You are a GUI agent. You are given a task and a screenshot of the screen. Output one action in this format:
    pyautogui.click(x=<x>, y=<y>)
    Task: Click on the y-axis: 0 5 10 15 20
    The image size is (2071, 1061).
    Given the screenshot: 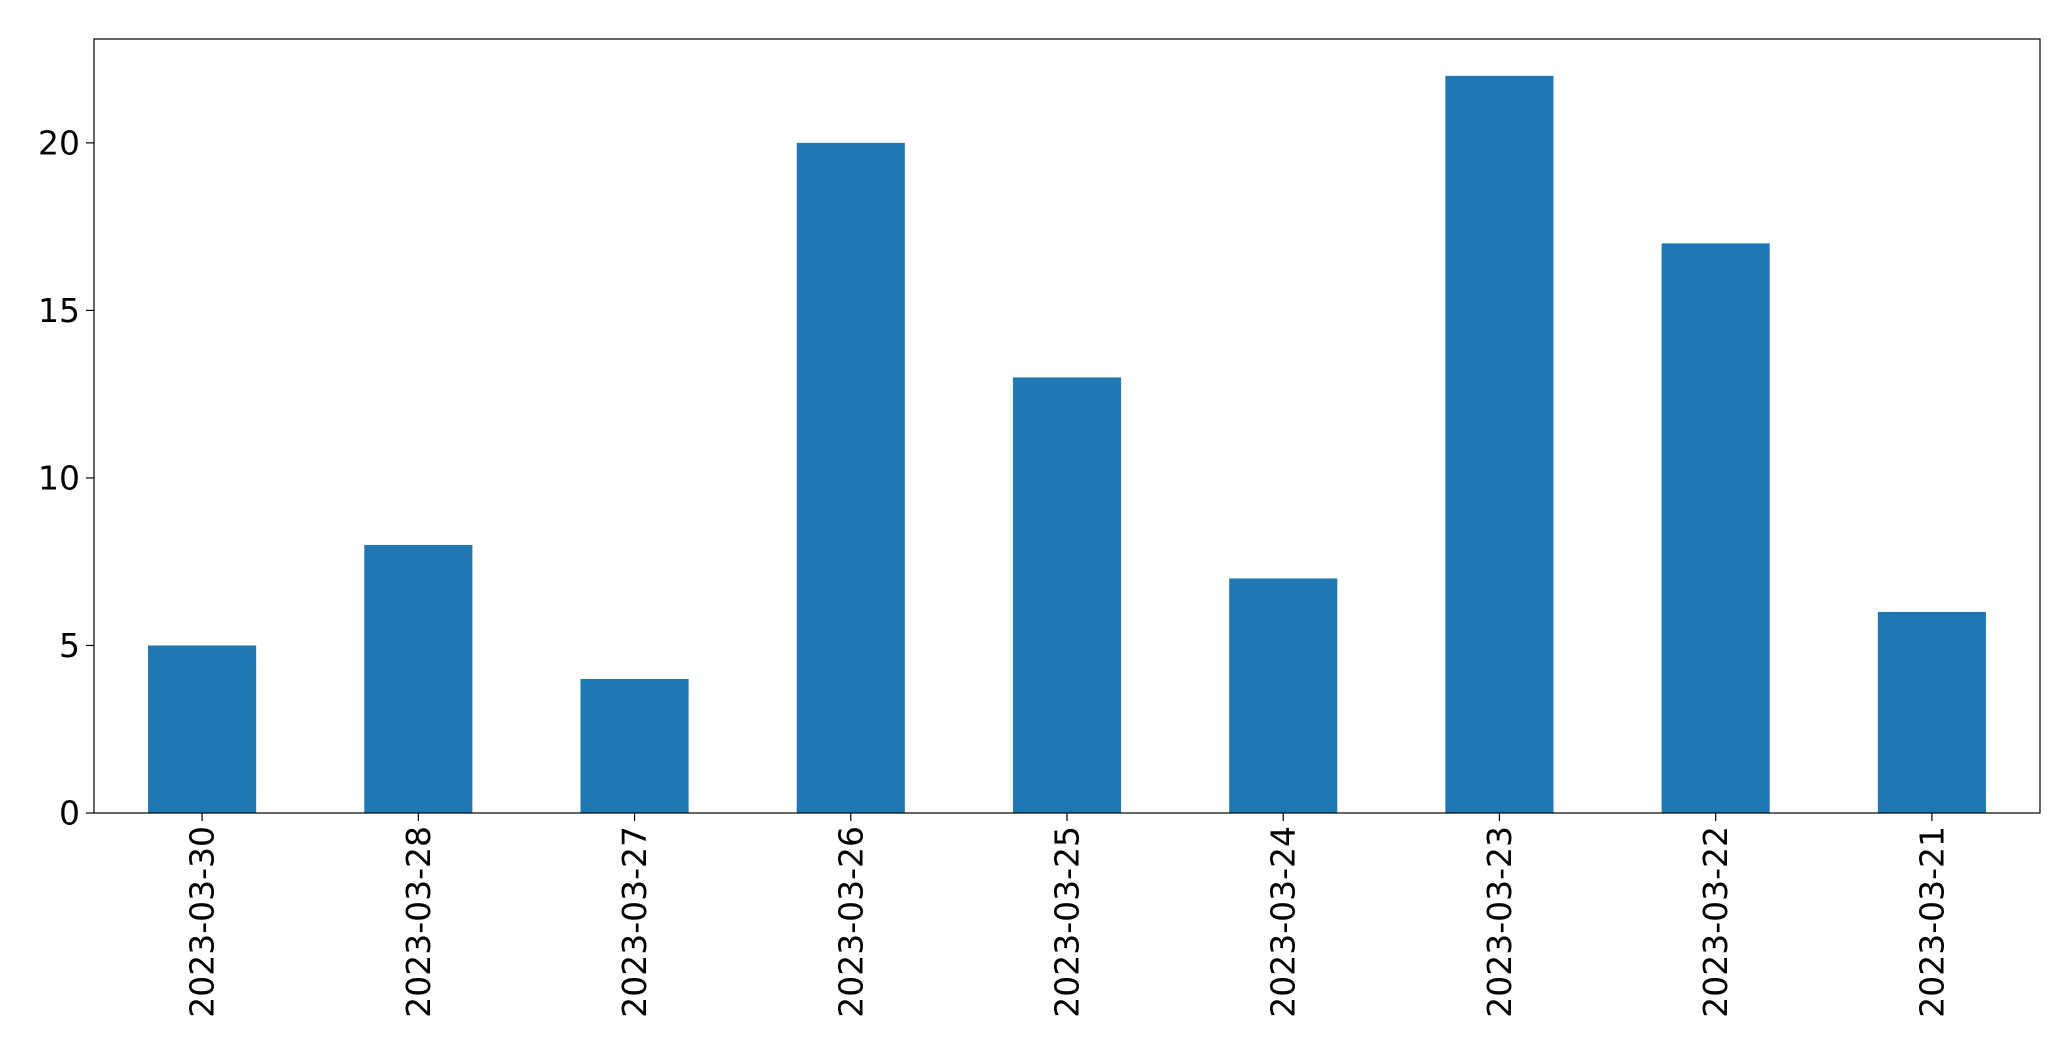 What is the action you would take?
    pyautogui.click(x=66, y=478)
    